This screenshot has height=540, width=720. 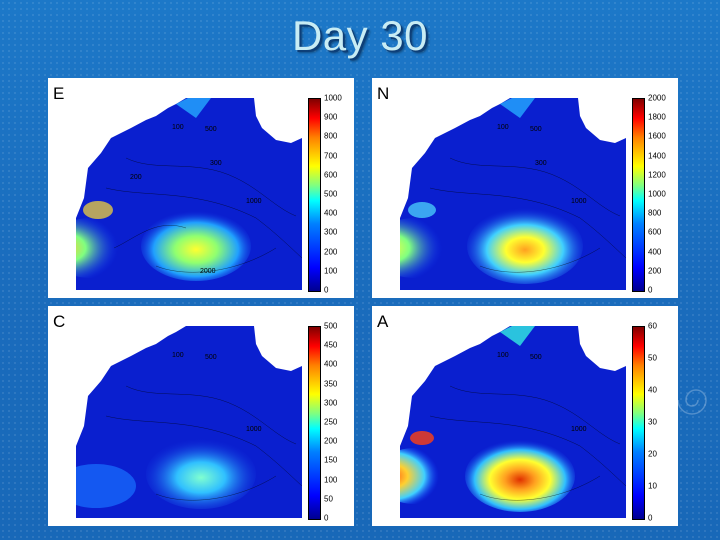 What do you see at coordinates (331, 460) in the screenshot?
I see `tick-label: 150` at bounding box center [331, 460].